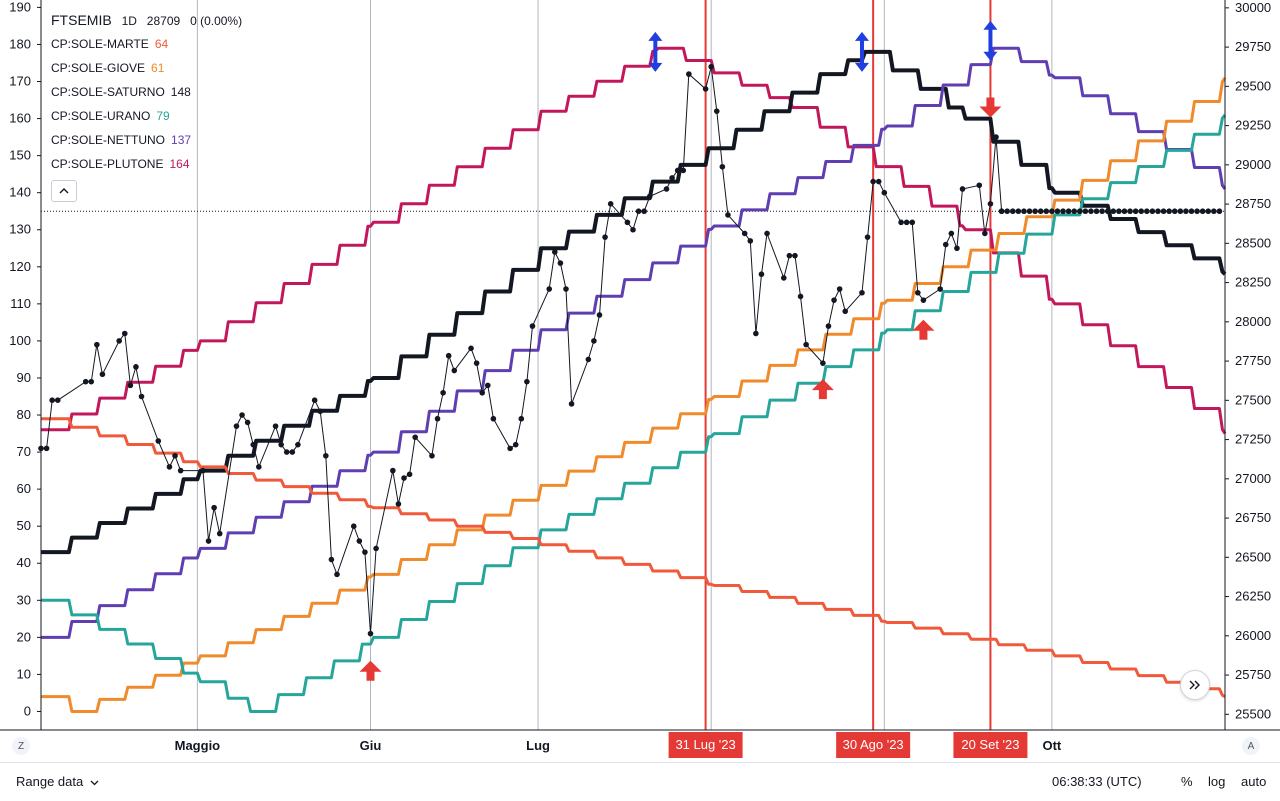 The image size is (1280, 801). Describe the element at coordinates (146, 116) in the screenshot. I see `legend-item: CP:SOLE-URANO 79` at that location.